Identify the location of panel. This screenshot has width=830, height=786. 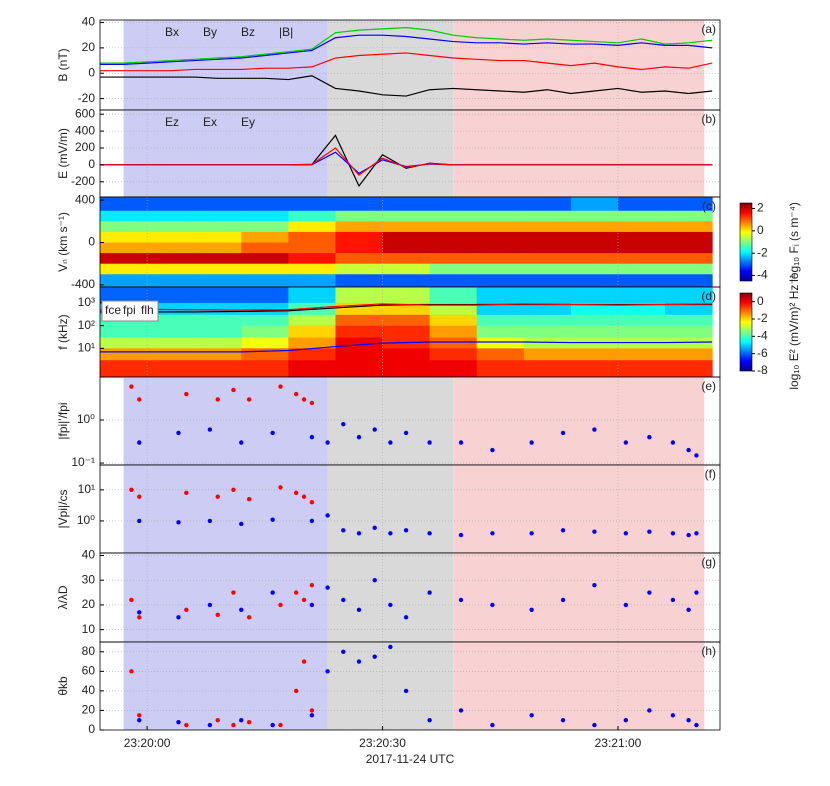
(410, 421).